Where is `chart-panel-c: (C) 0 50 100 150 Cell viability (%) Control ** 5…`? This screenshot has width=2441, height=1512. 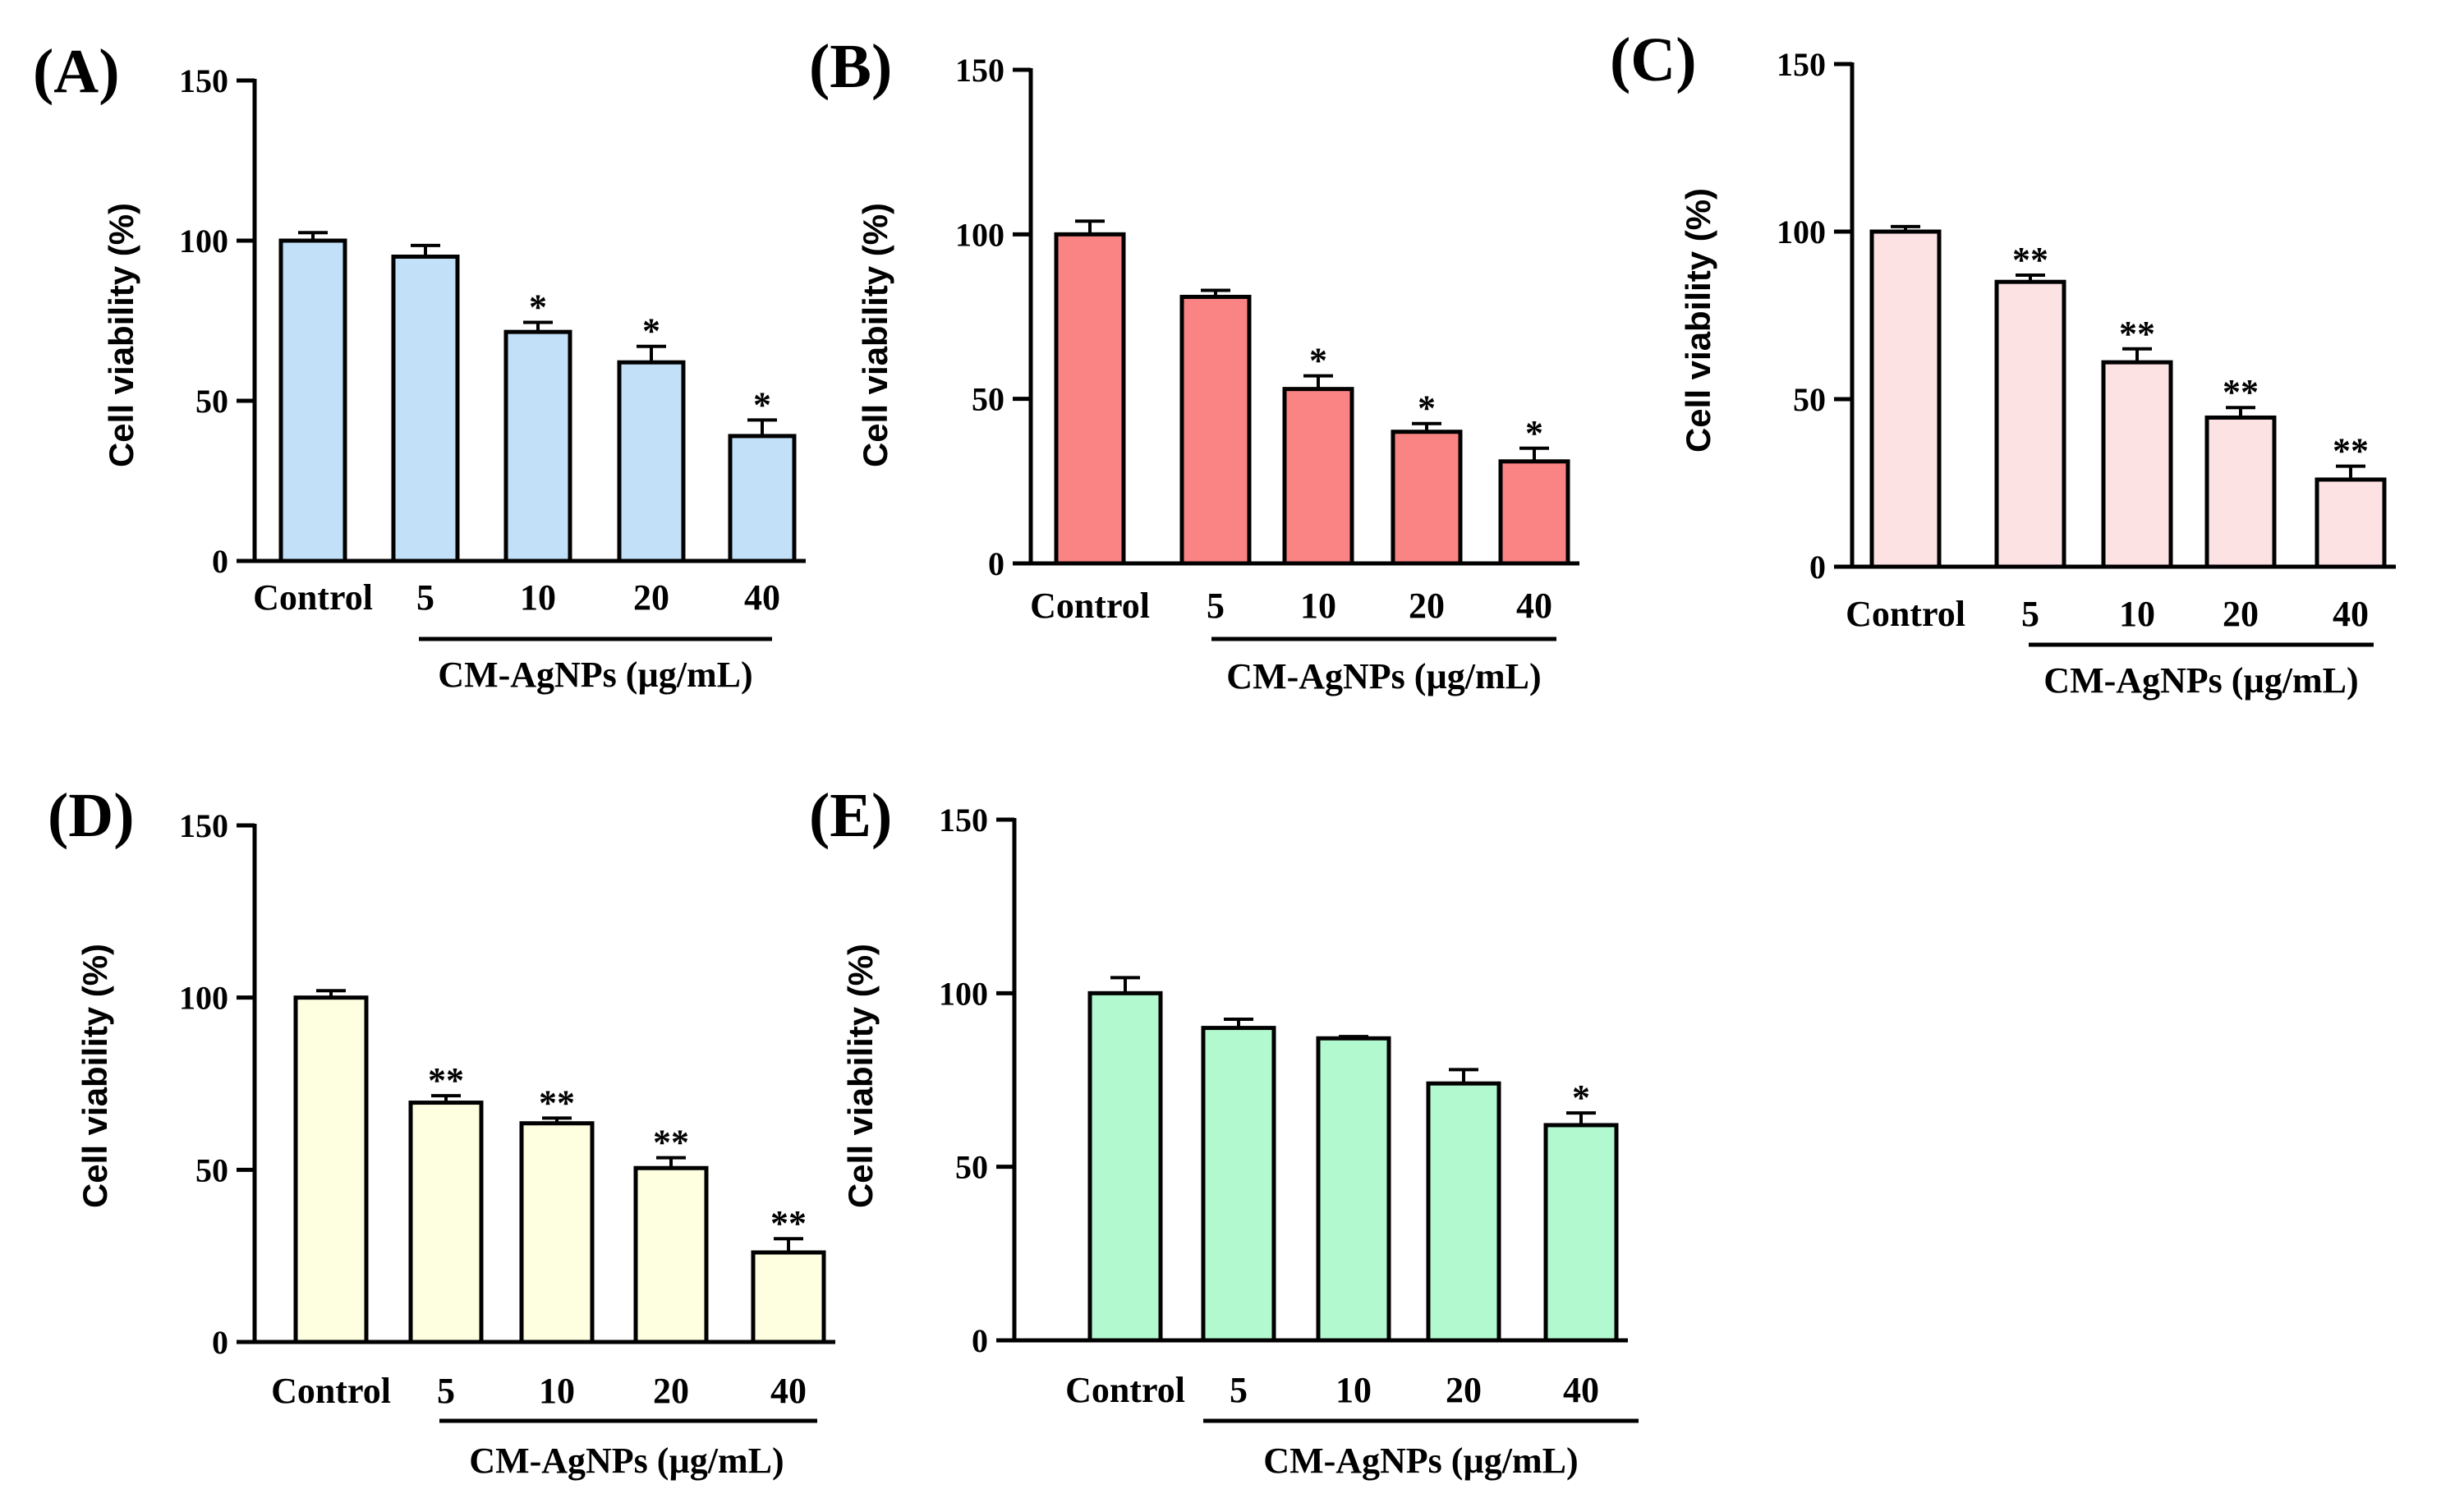 chart-panel-c: (C) 0 50 100 150 Cell viability (%) Control ** 5… is located at coordinates (2003, 363).